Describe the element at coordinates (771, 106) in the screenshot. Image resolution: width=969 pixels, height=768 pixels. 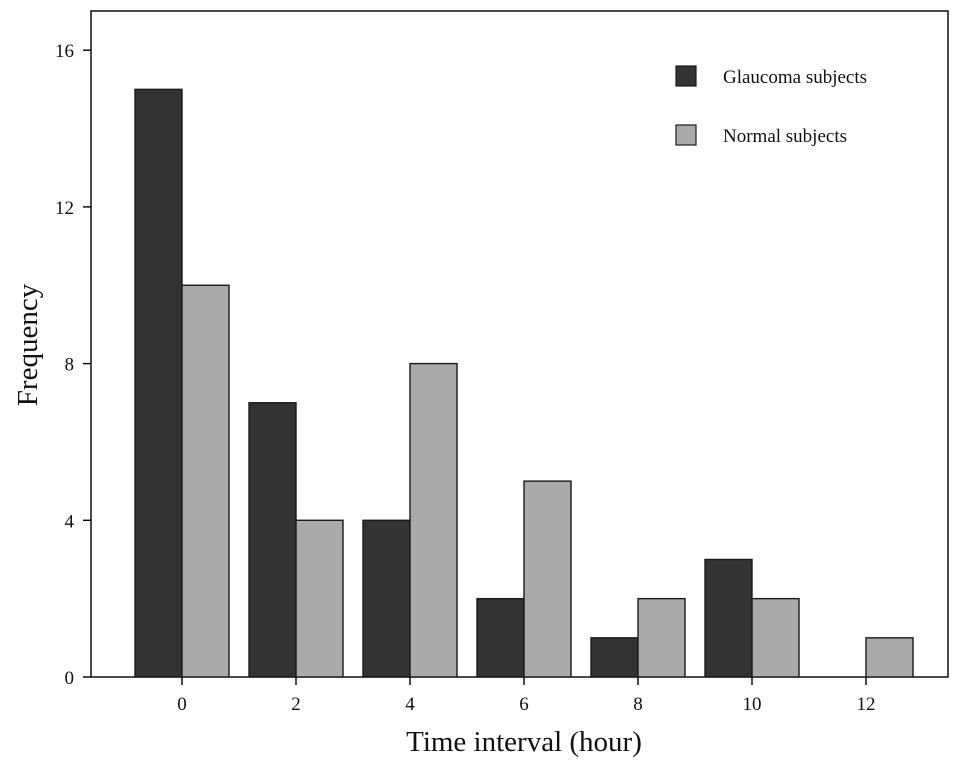
I see `legend: Glaucoma subjects Normal subjects` at that location.